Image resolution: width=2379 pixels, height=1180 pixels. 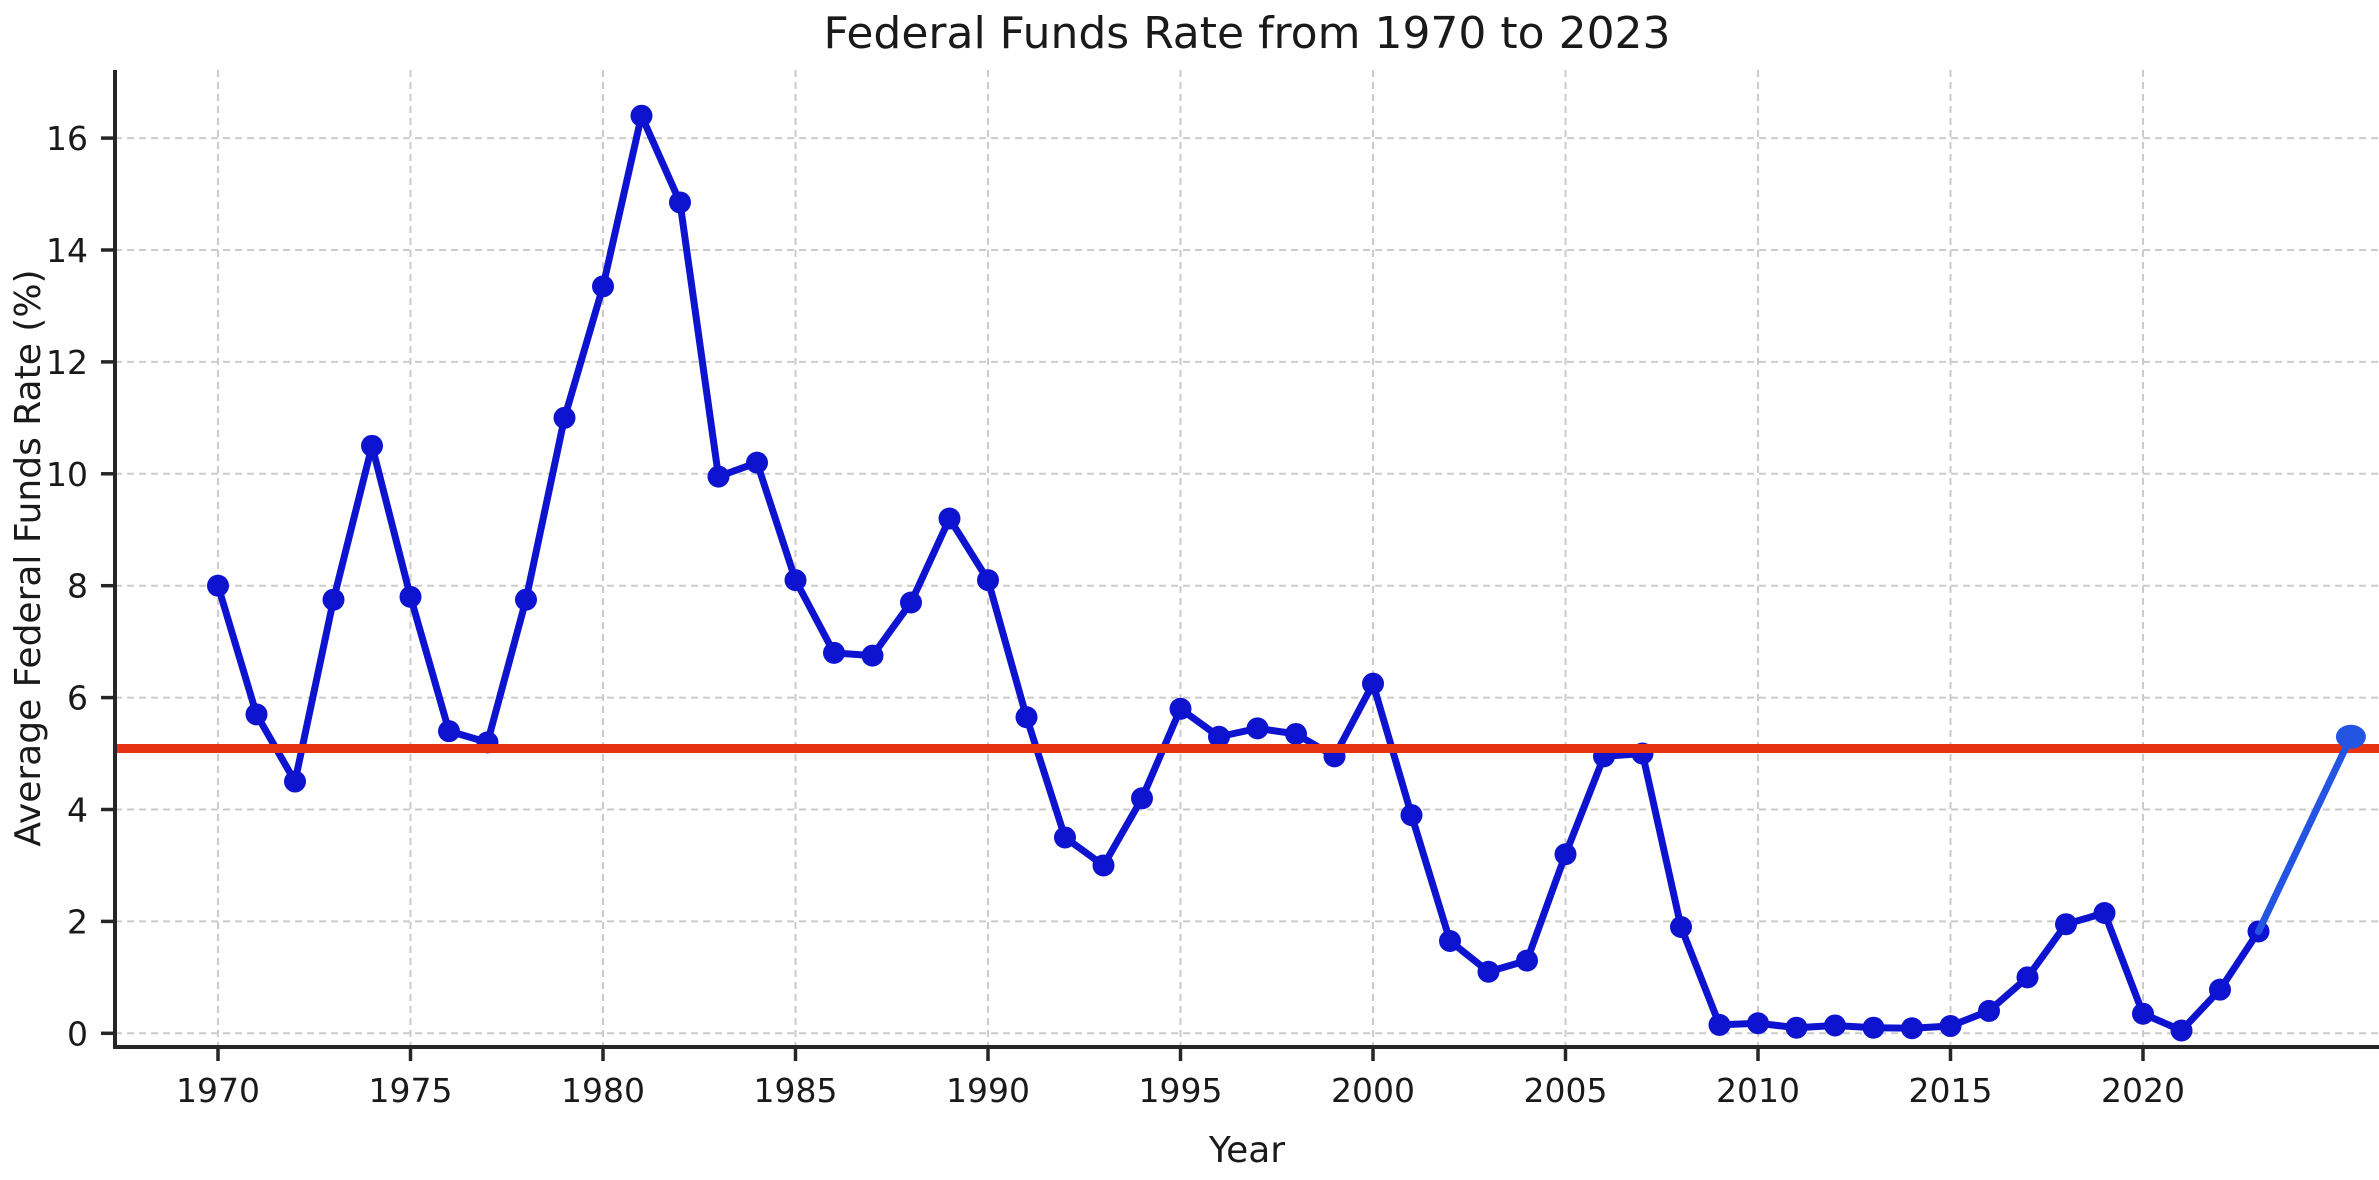 What do you see at coordinates (28, 557) in the screenshot?
I see `y-axis-label: Average Federal Funds Rate (%)` at bounding box center [28, 557].